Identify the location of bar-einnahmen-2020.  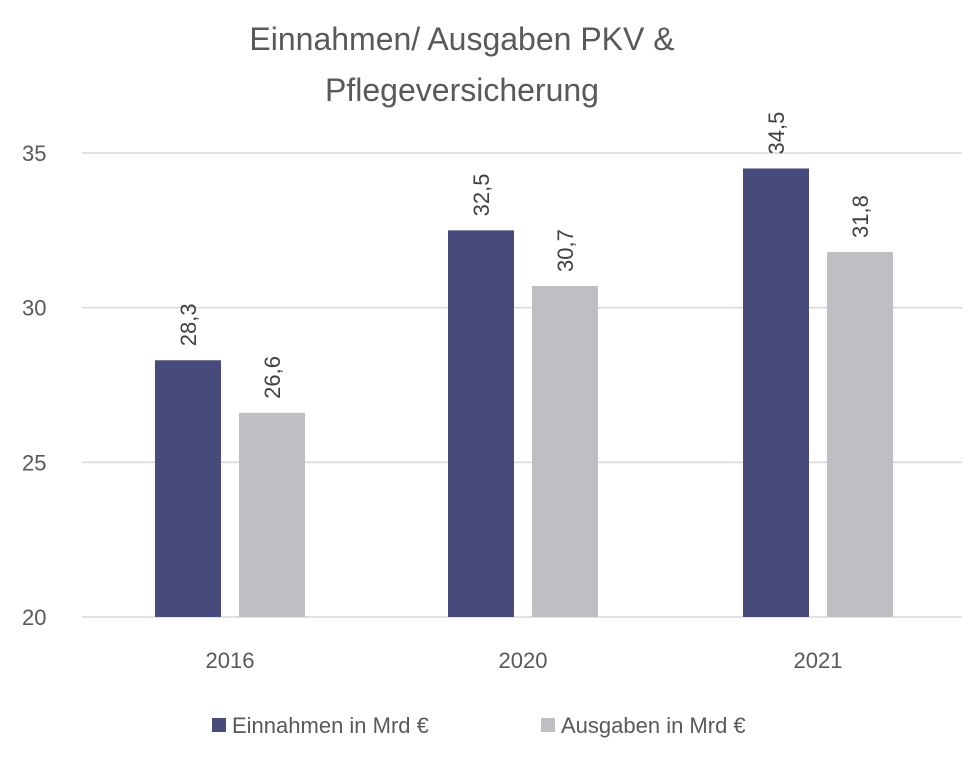
(481, 424).